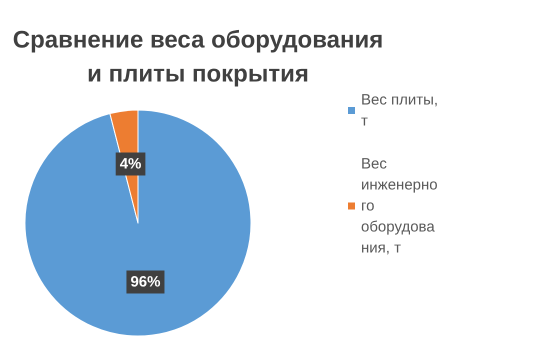 The image size is (534, 348). I want to click on chart-title: Сравнение веса оборудования и плиты покрытия, so click(198, 57).